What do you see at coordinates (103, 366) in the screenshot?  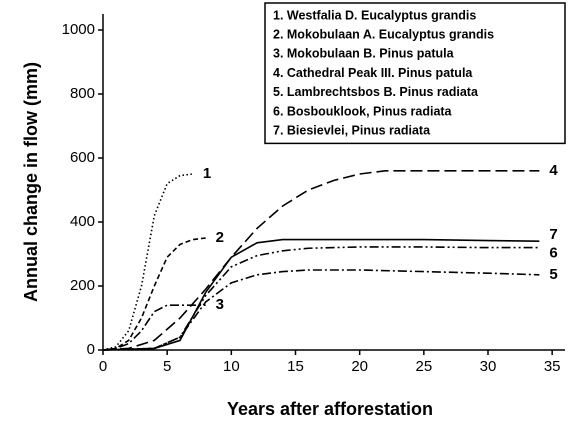 I see `x-tick-label: 0` at bounding box center [103, 366].